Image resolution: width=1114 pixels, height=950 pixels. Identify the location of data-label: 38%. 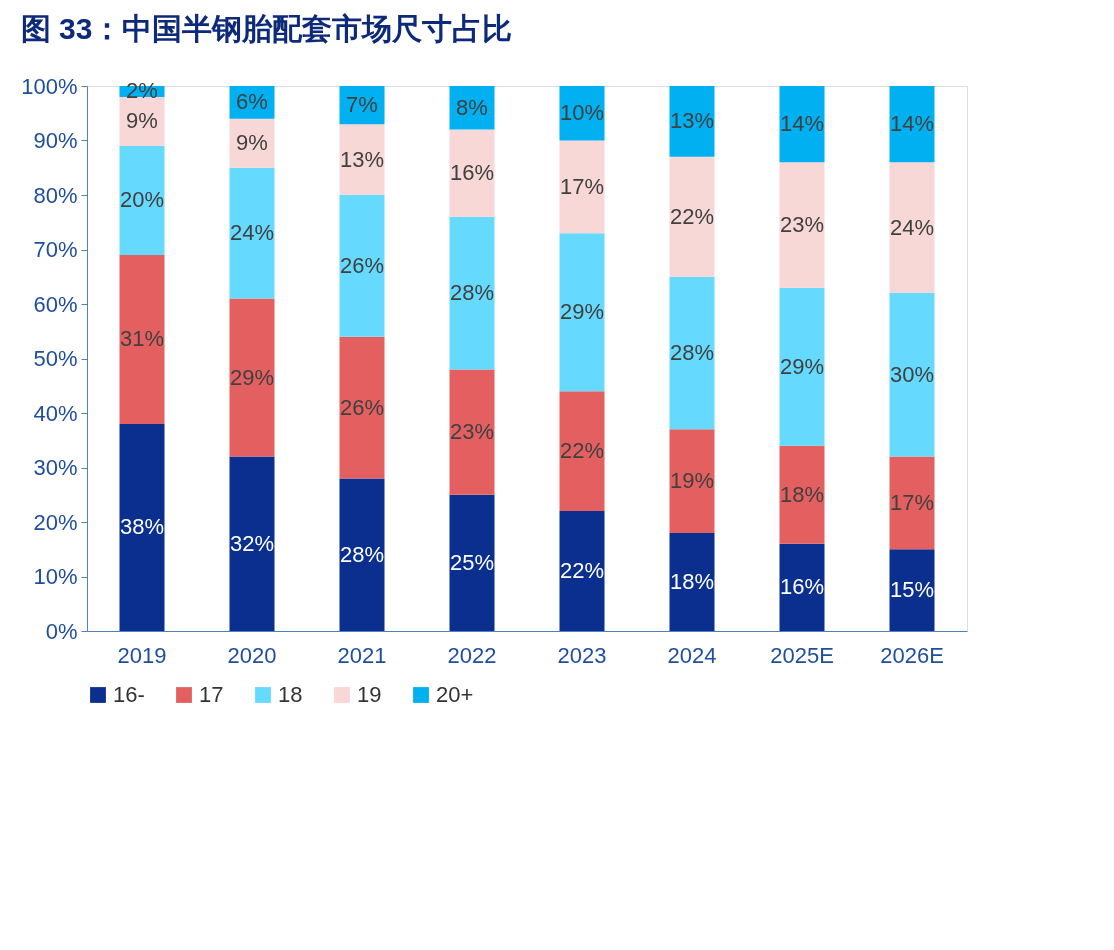
(142, 527).